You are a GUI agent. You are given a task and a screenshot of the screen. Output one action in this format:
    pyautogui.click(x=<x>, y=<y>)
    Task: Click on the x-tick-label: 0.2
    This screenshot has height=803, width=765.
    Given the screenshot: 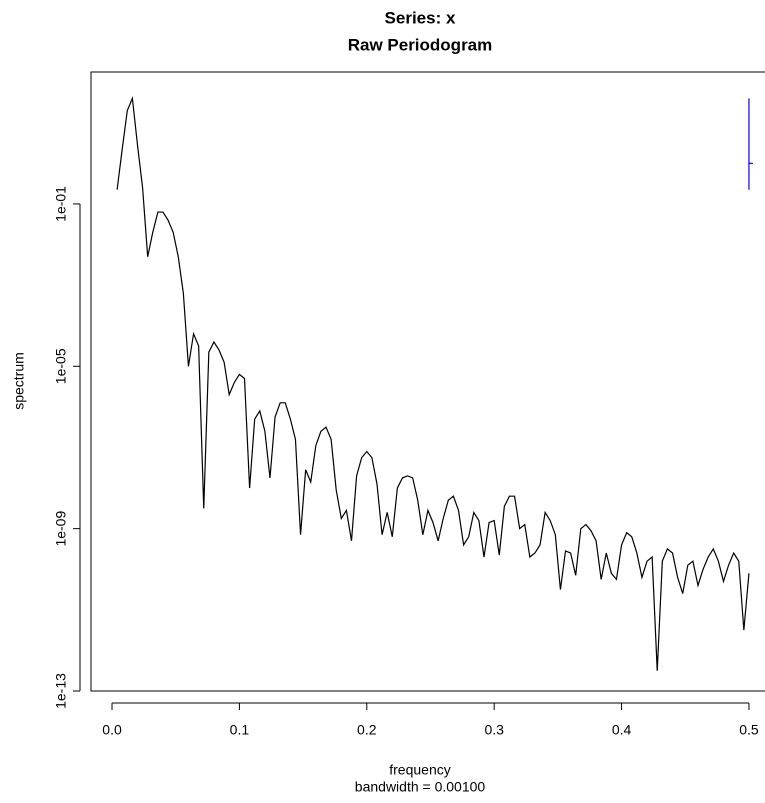 What is the action you would take?
    pyautogui.click(x=367, y=730)
    